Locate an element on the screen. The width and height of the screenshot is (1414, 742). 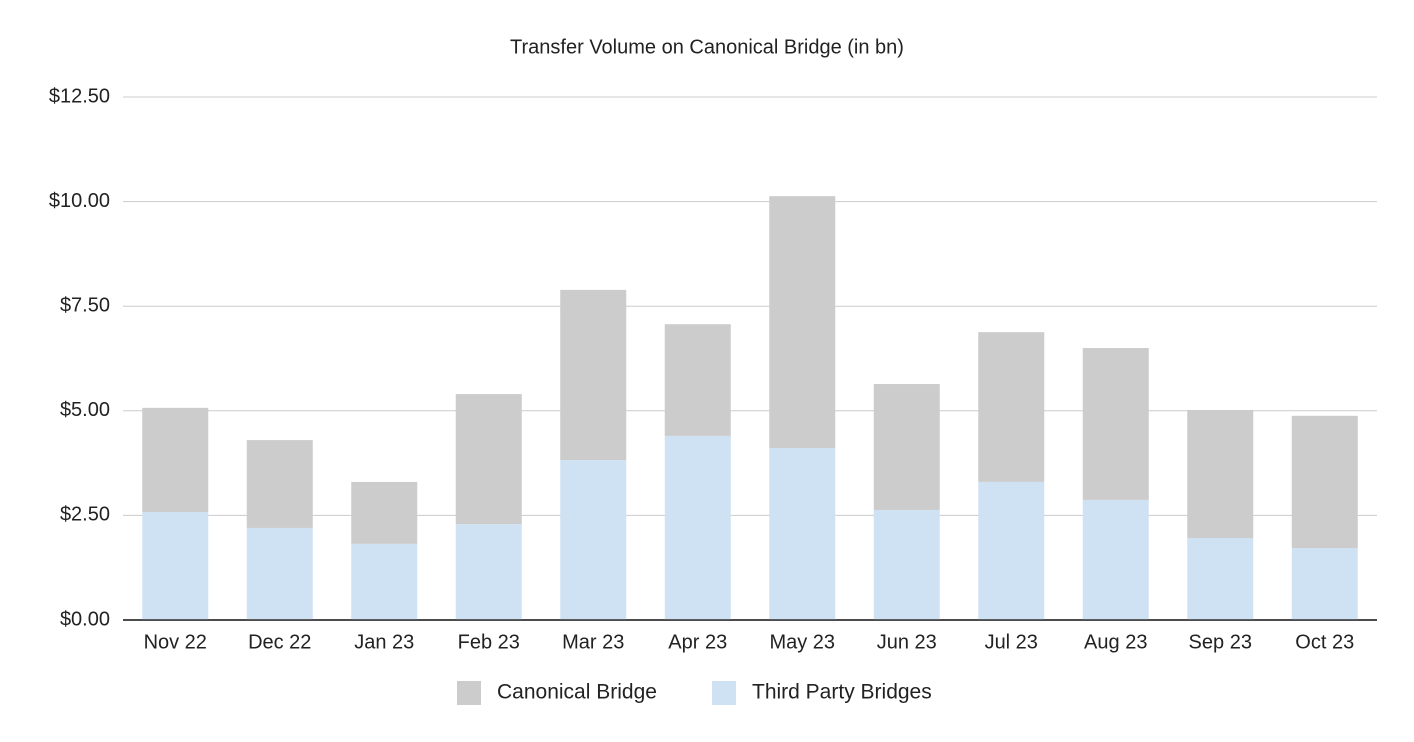
x-tick-label: Apr 23 is located at coordinates (697, 642).